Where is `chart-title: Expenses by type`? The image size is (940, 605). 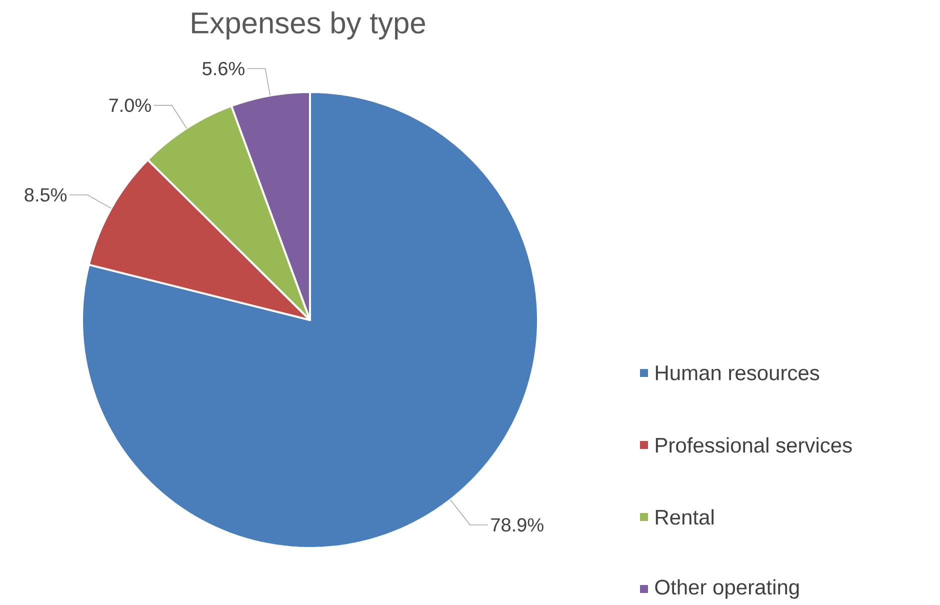 chart-title: Expenses by type is located at coordinates (309, 26).